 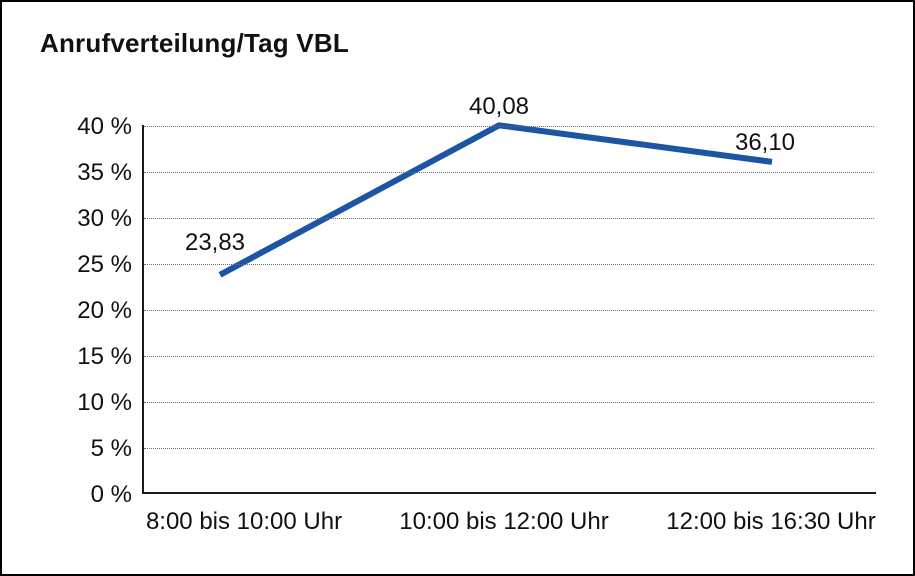 I want to click on chart-title: Anrufverteilung/Tag VBL, so click(x=194, y=43).